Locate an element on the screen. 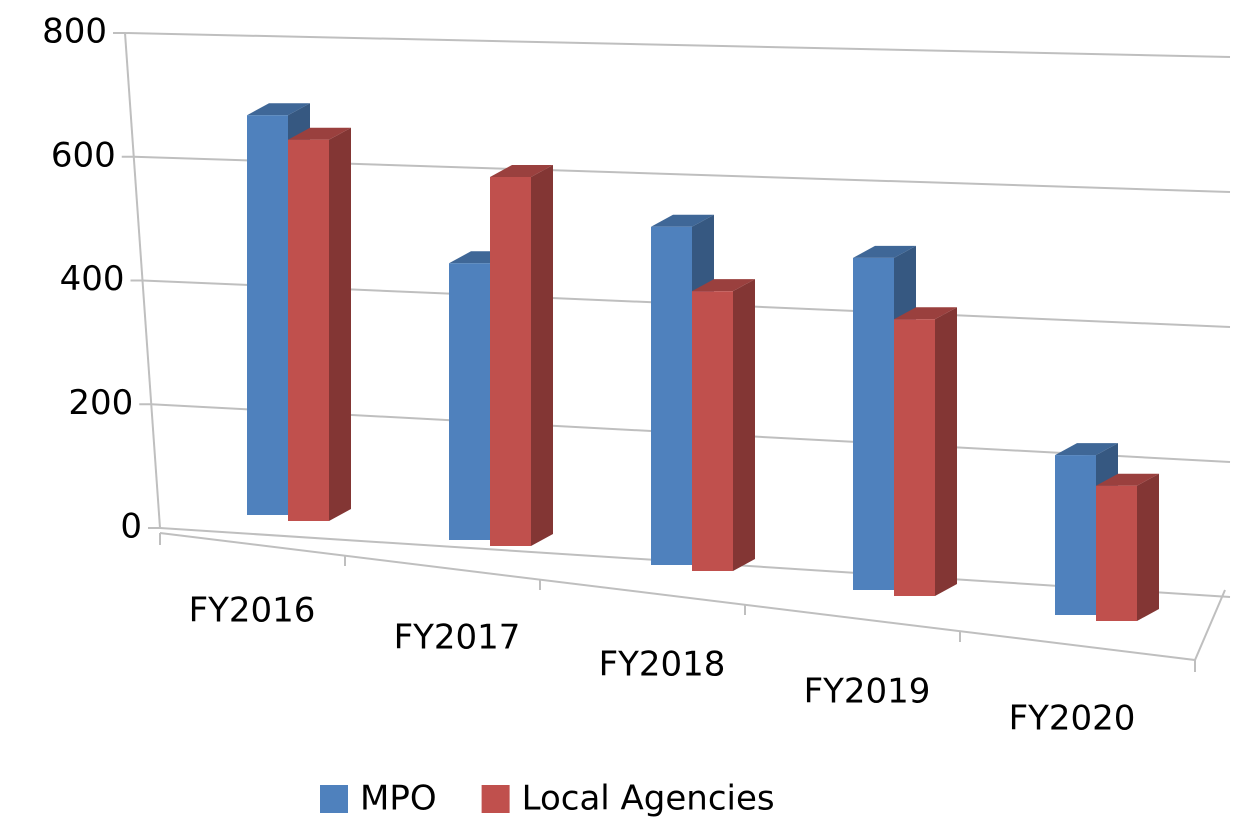 The image size is (1243, 821). floor is located at coordinates (692, 602).